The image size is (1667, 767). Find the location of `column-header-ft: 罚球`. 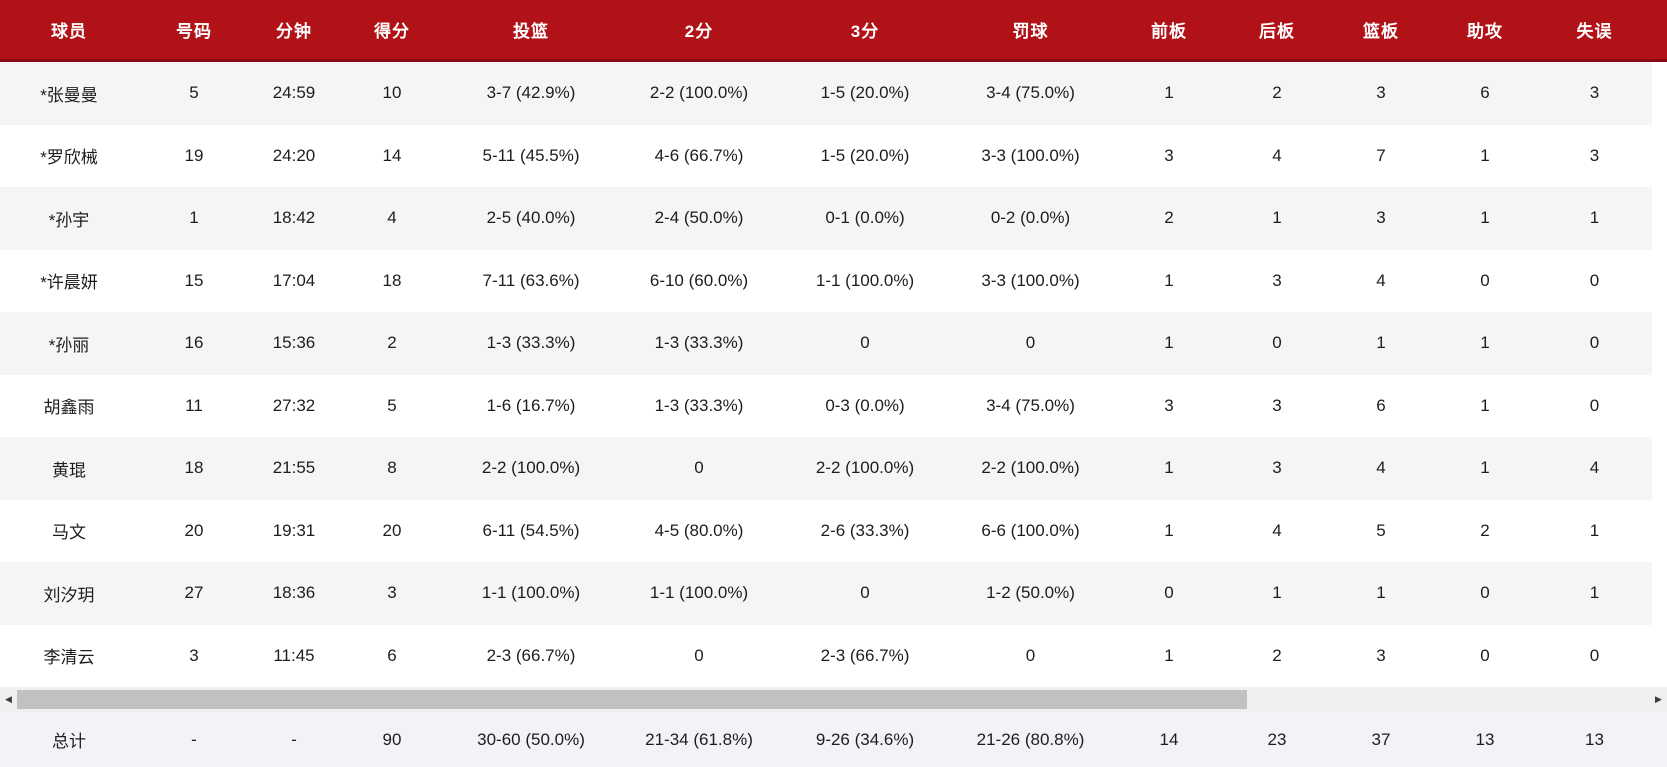

column-header-ft: 罚球 is located at coordinates (1030, 31).